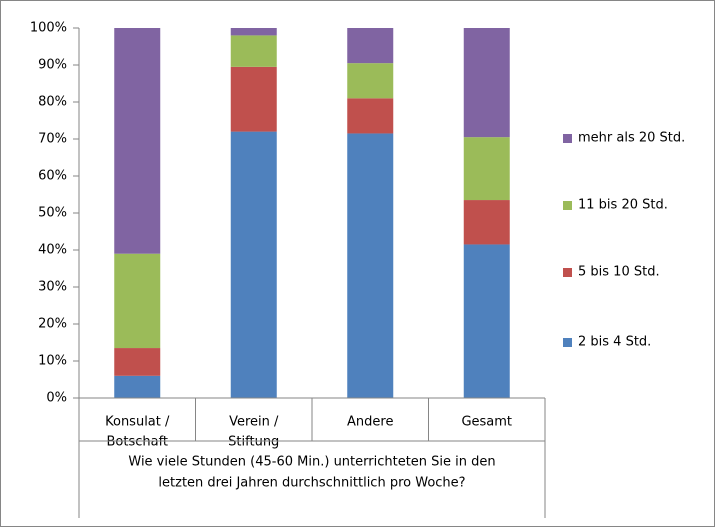 The image size is (715, 527). Describe the element at coordinates (619, 272) in the screenshot. I see `legend-label: 5 bis 10 Std.` at that location.